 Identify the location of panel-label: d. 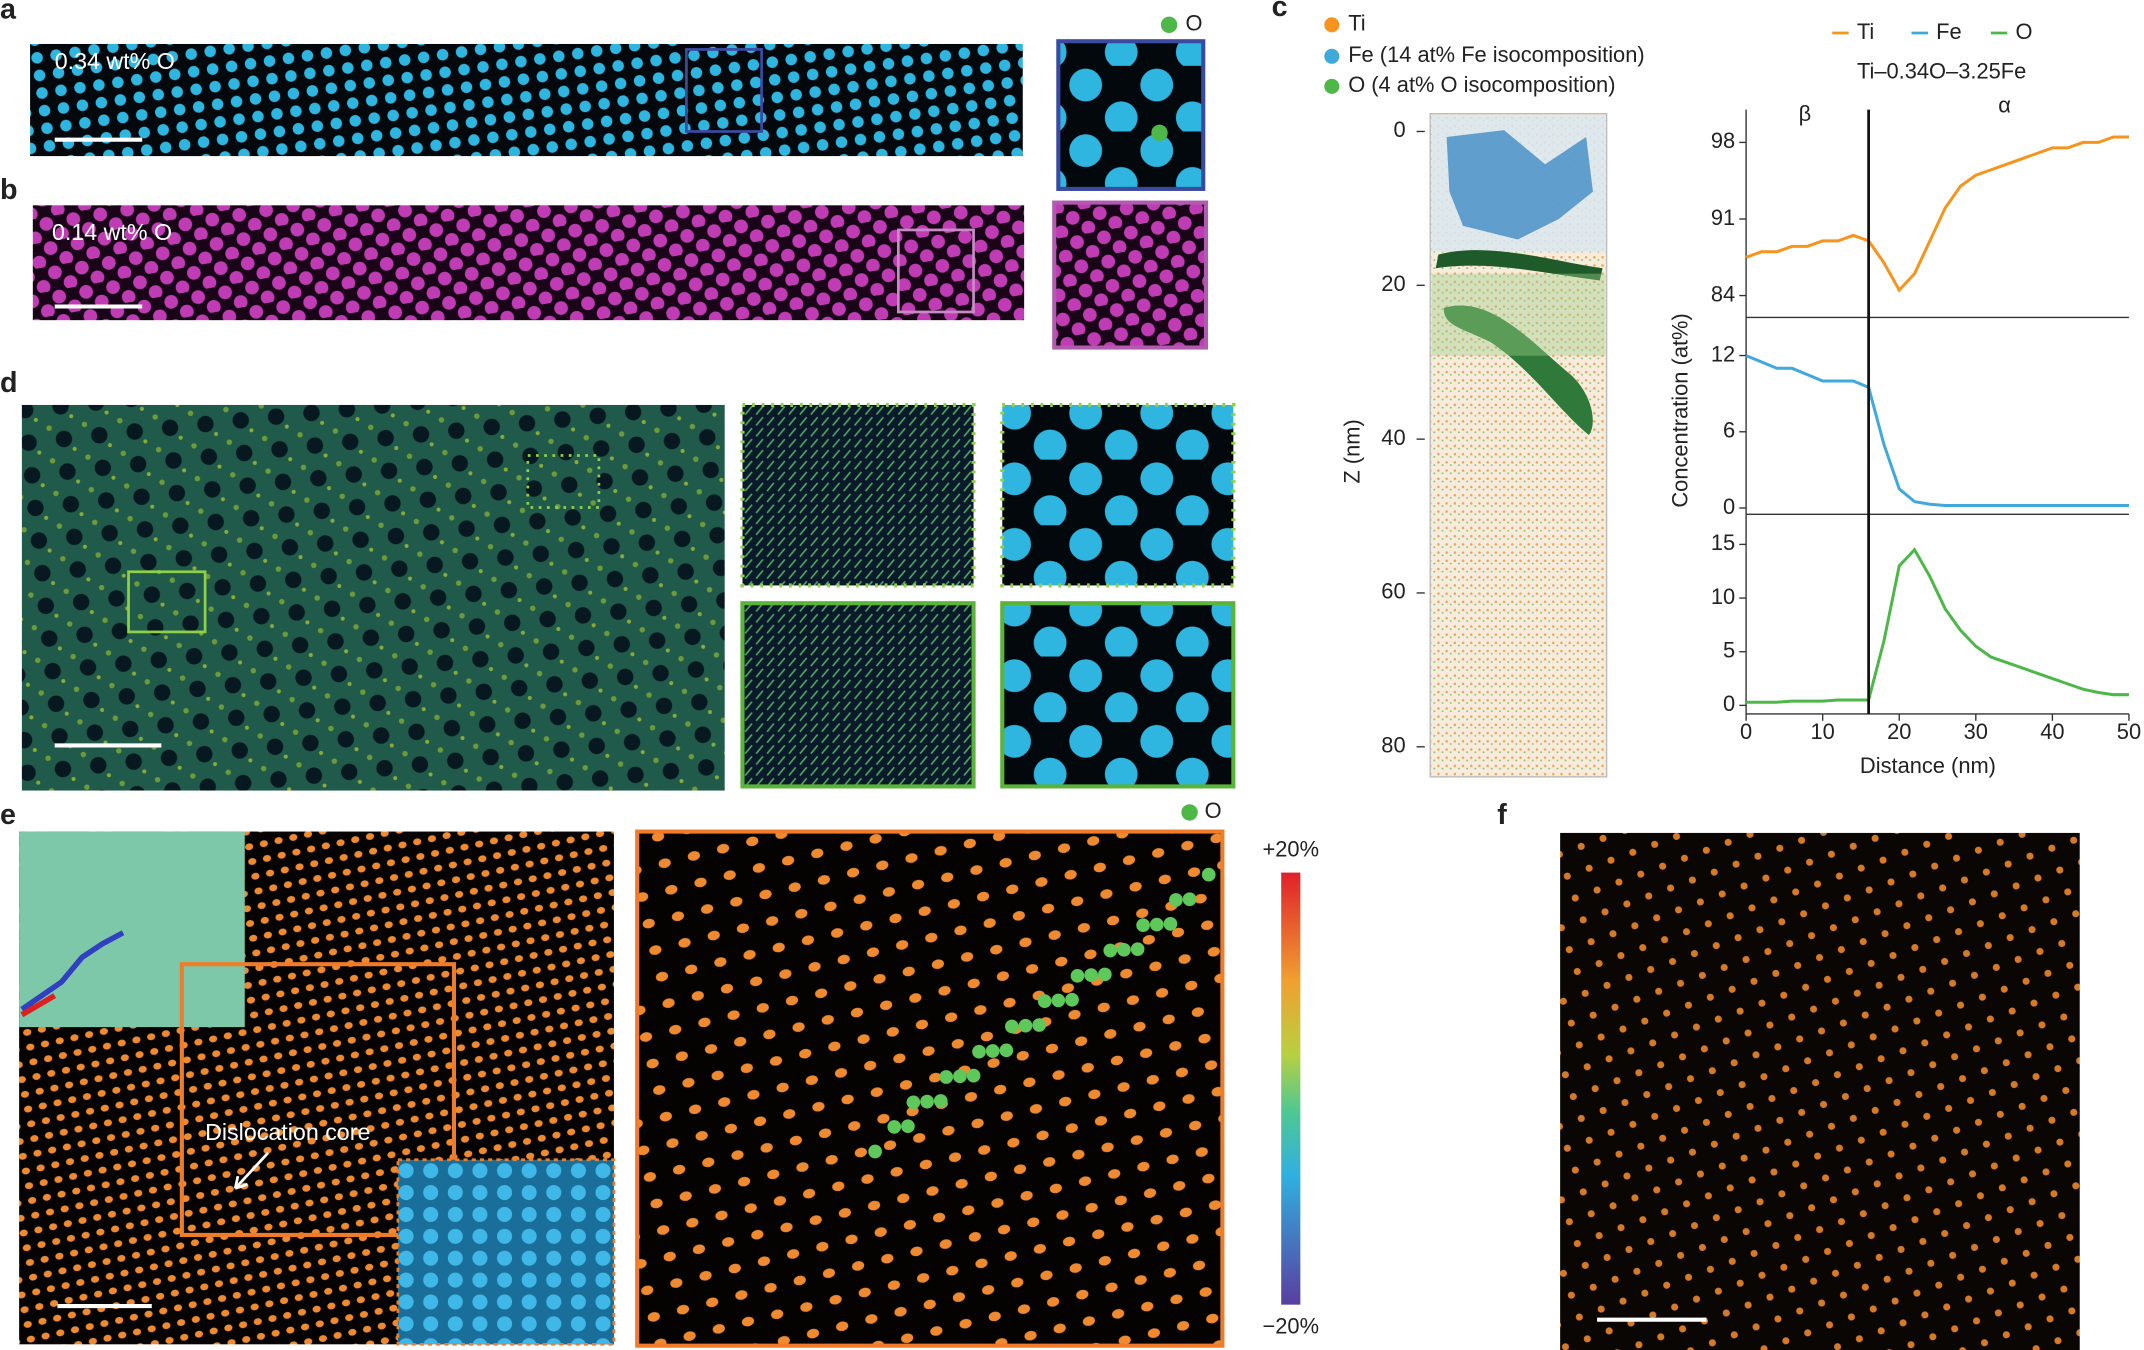
(9, 383).